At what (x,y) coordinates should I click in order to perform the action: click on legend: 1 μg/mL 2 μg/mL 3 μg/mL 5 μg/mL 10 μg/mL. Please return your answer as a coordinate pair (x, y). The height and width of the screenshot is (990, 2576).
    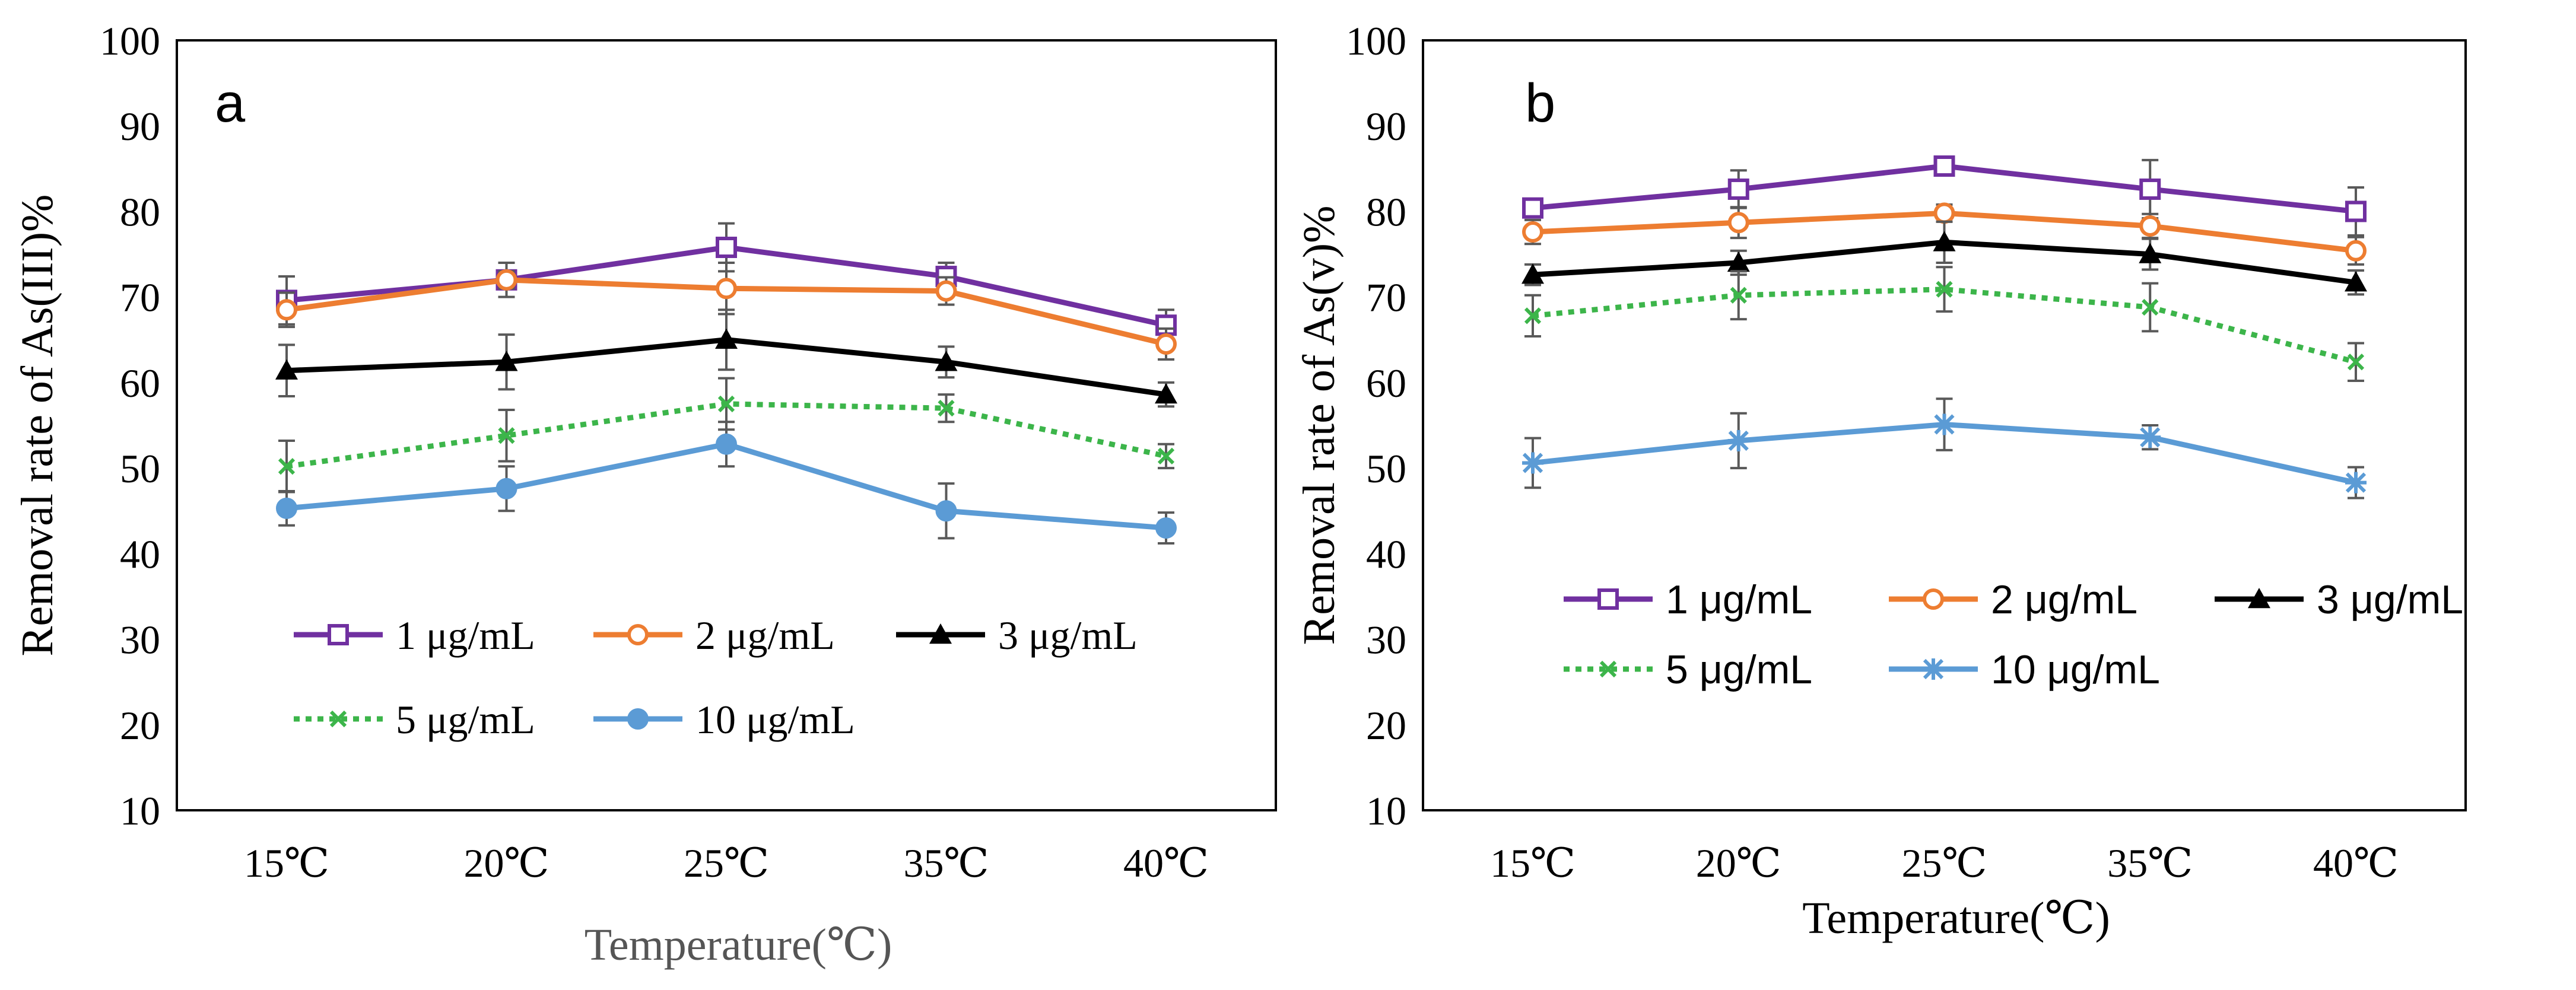
    Looking at the image, I should click on (716, 677).